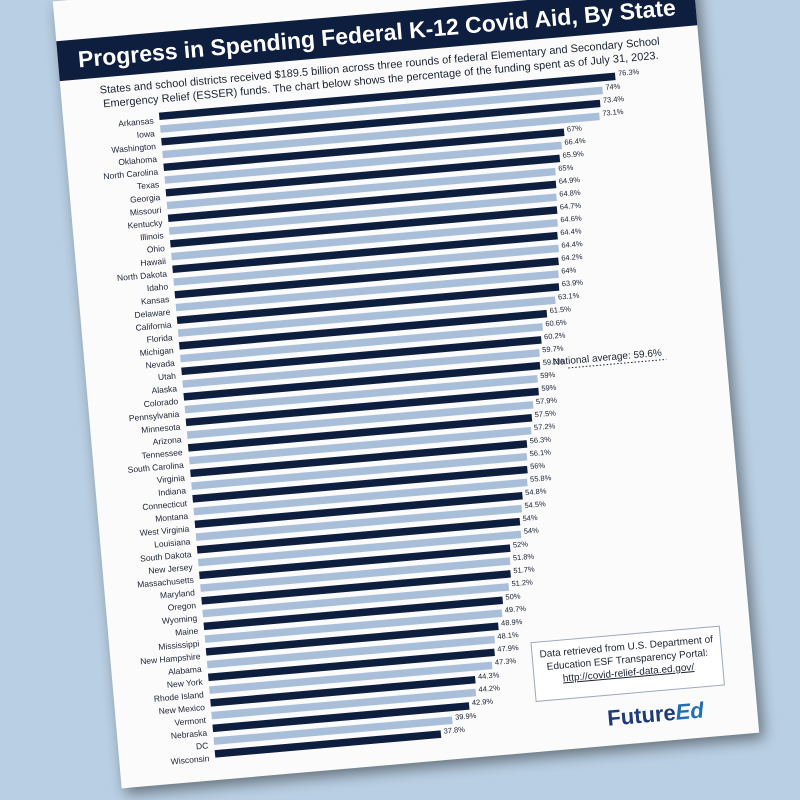  What do you see at coordinates (454, 730) in the screenshot?
I see `value-label: 37.8%` at bounding box center [454, 730].